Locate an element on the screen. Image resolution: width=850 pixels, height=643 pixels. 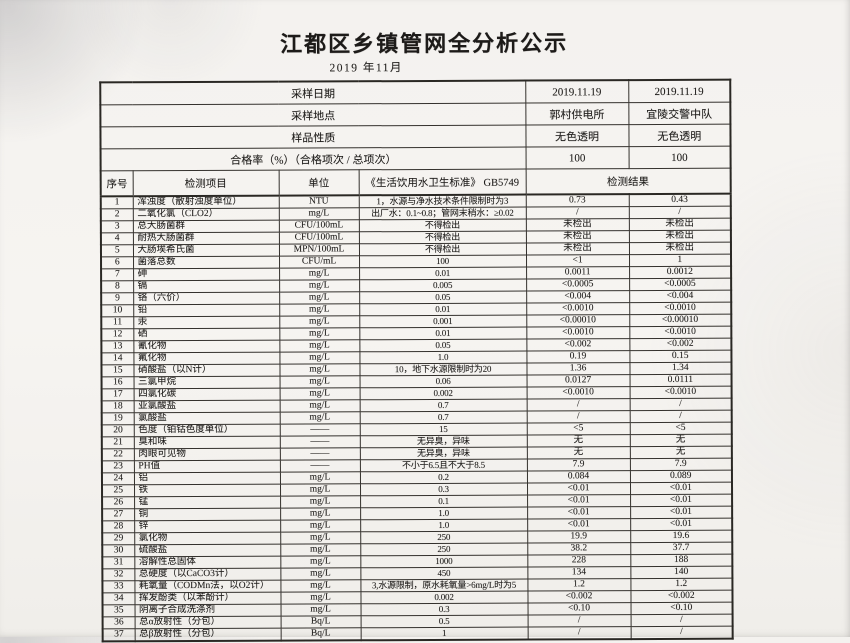
row-number: 9 is located at coordinates (117, 298).